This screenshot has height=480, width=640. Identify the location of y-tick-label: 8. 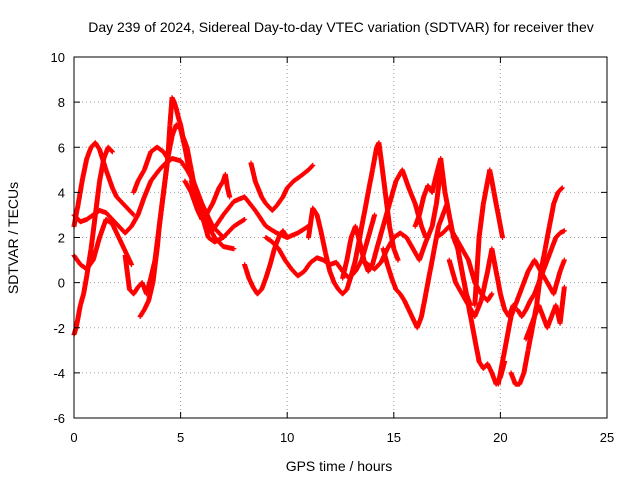
(61, 102).